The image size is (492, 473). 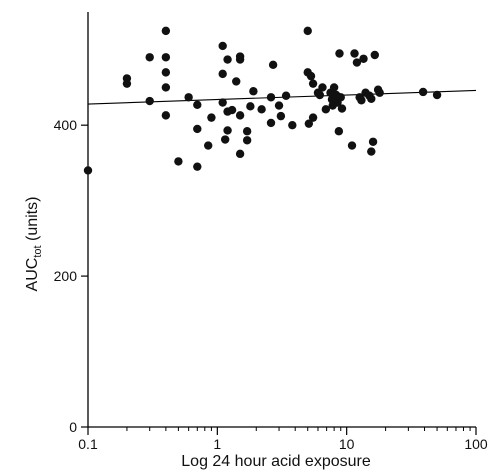 What do you see at coordinates (88, 444) in the screenshot?
I see `x-tick-label: 0.1` at bounding box center [88, 444].